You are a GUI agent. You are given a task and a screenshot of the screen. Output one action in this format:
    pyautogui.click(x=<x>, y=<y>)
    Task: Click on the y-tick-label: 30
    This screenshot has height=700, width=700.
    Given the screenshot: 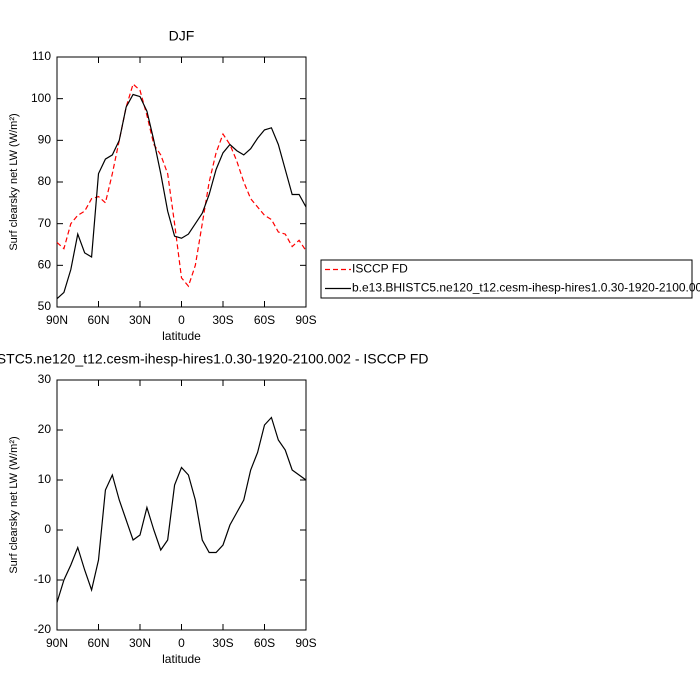 What is the action you would take?
    pyautogui.click(x=45, y=379)
    